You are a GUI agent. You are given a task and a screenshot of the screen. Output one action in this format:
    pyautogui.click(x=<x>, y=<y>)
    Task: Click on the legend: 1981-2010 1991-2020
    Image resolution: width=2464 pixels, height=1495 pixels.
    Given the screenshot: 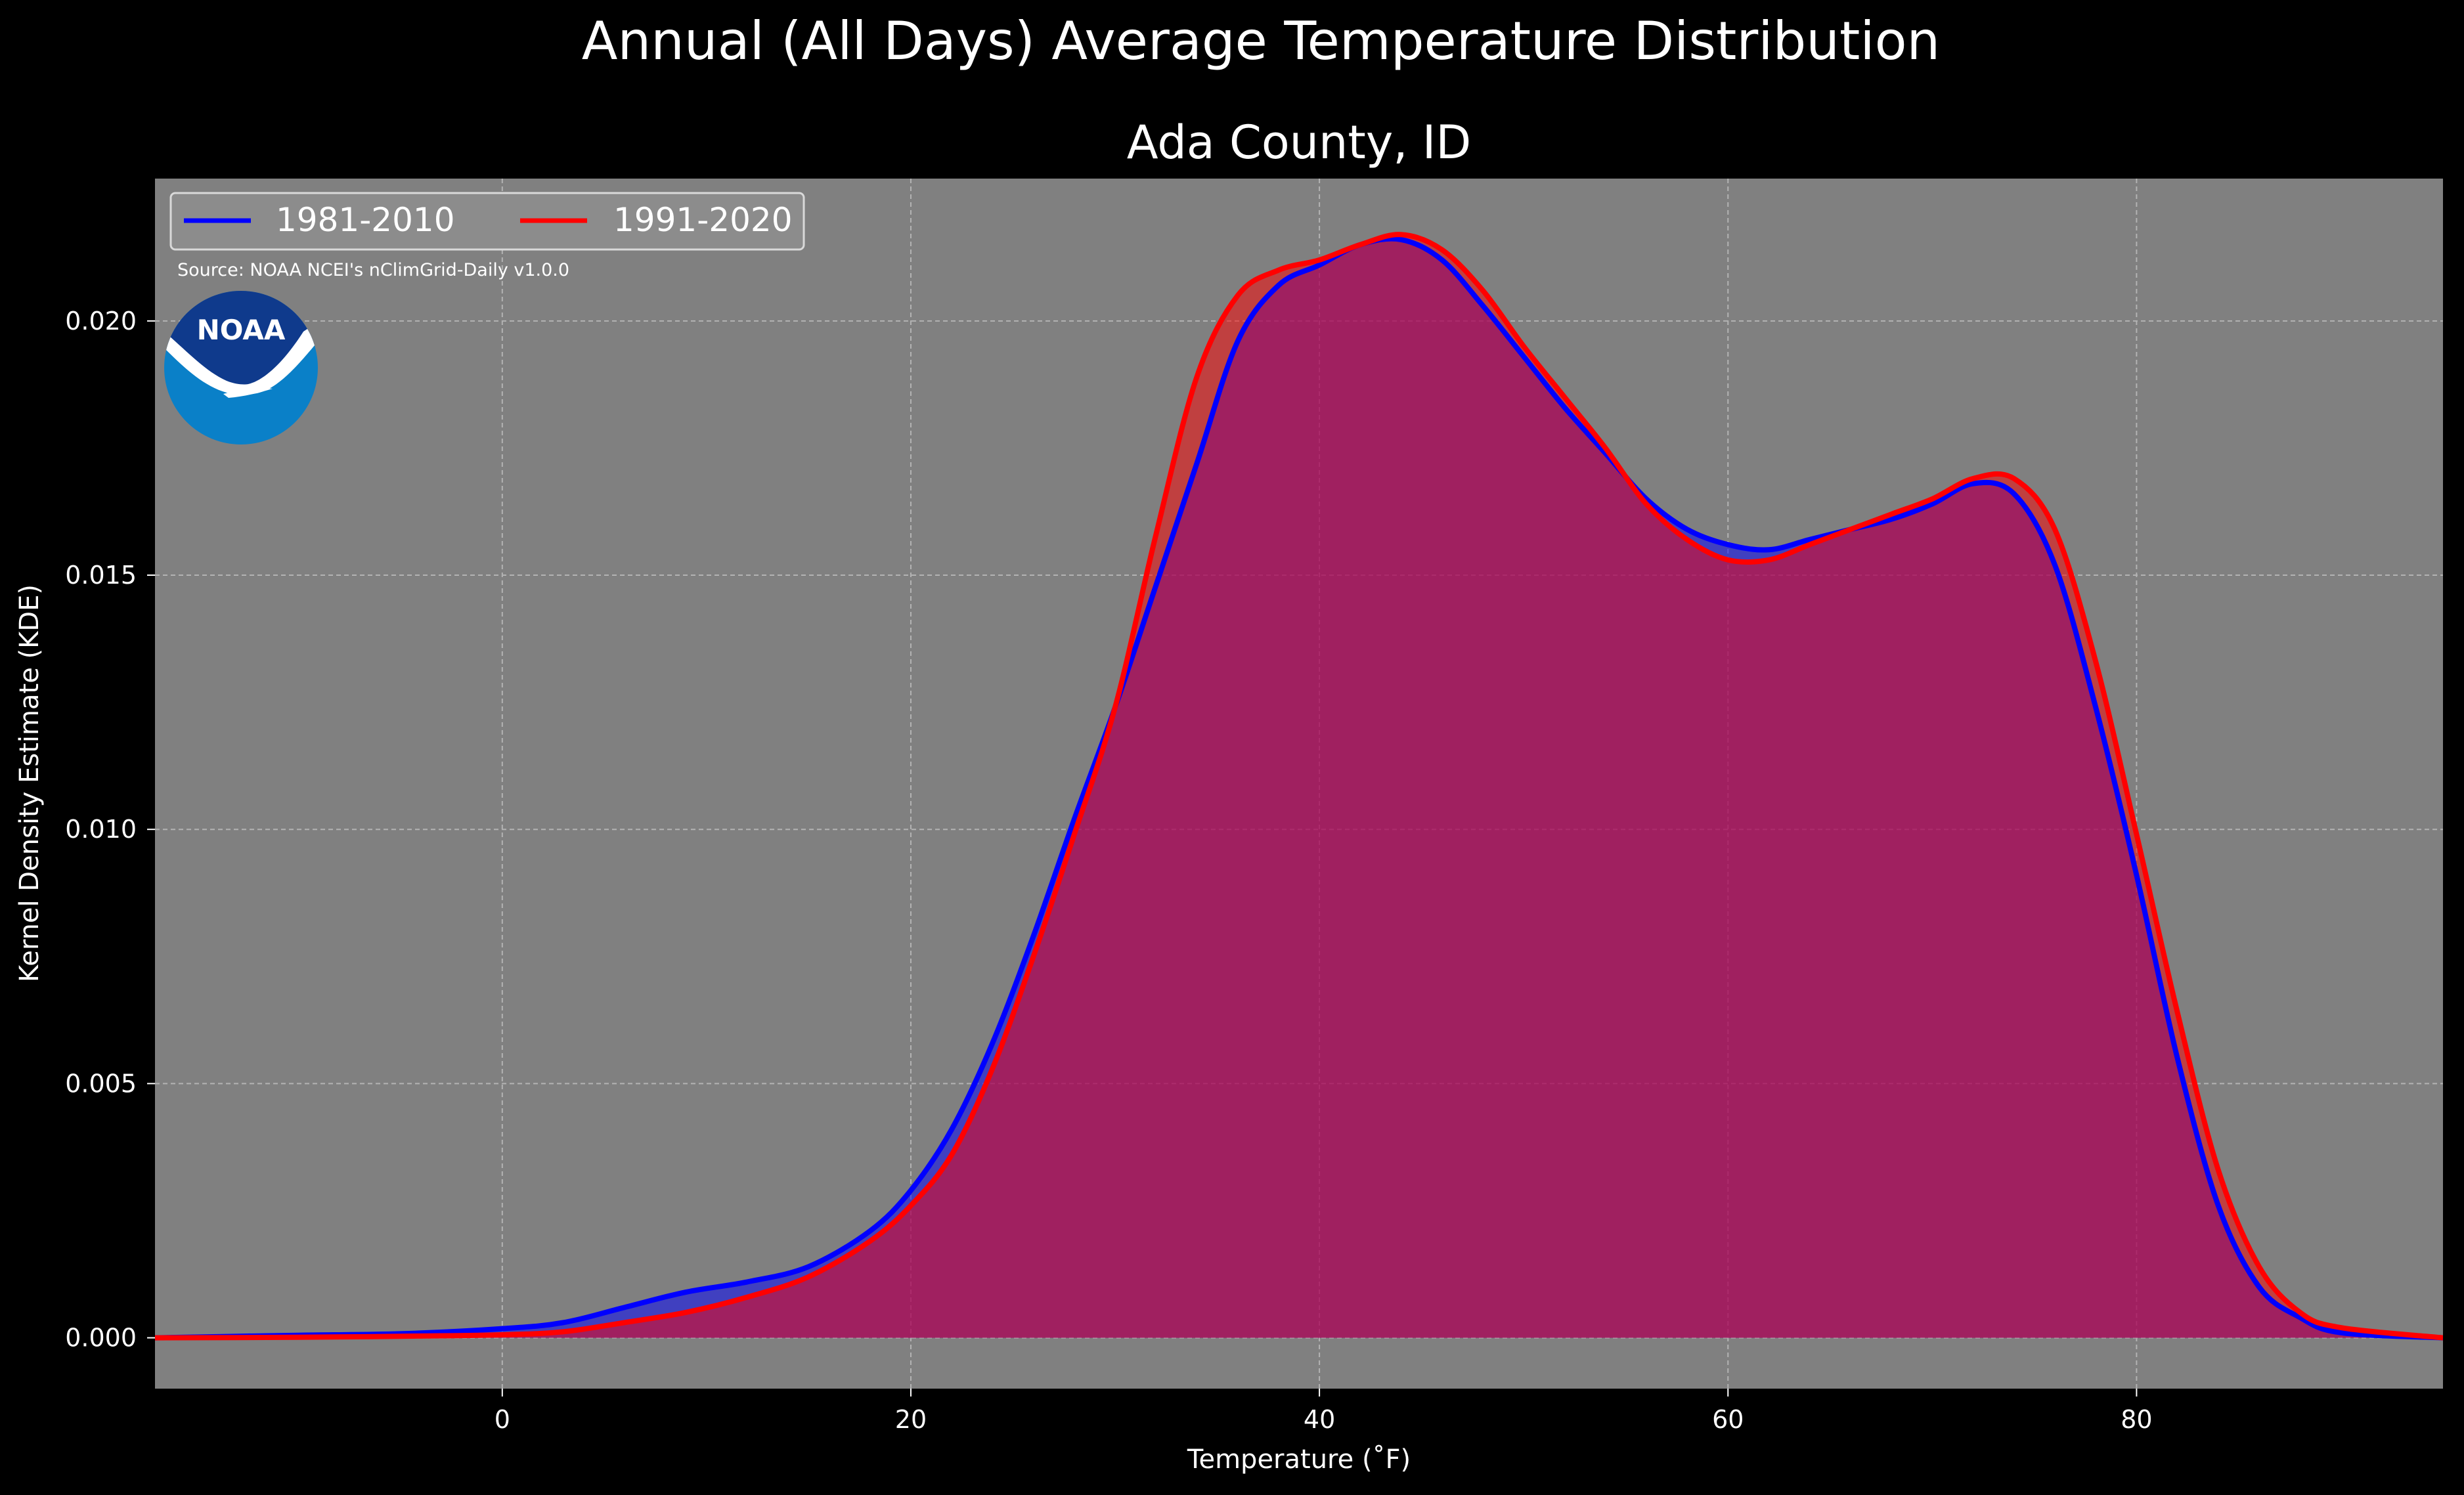 What is the action you would take?
    pyautogui.click(x=487, y=221)
    